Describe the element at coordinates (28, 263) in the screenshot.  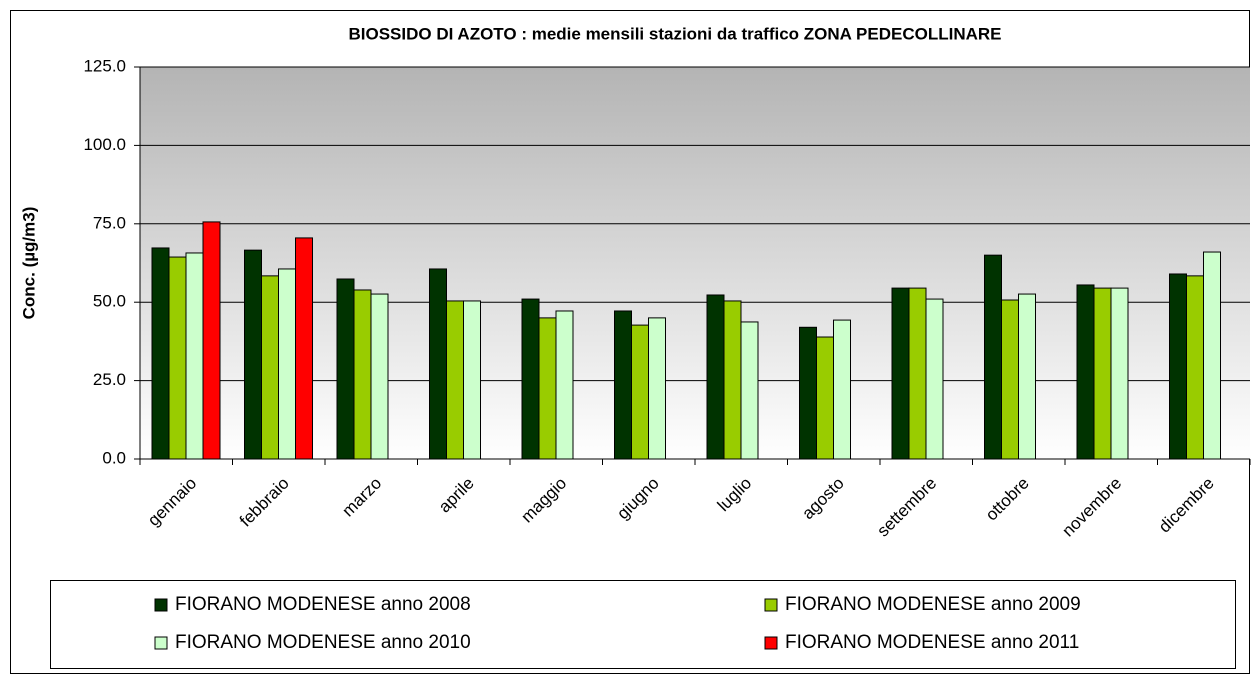
I see `y-axis-label: Conc. (µg/m3)` at that location.